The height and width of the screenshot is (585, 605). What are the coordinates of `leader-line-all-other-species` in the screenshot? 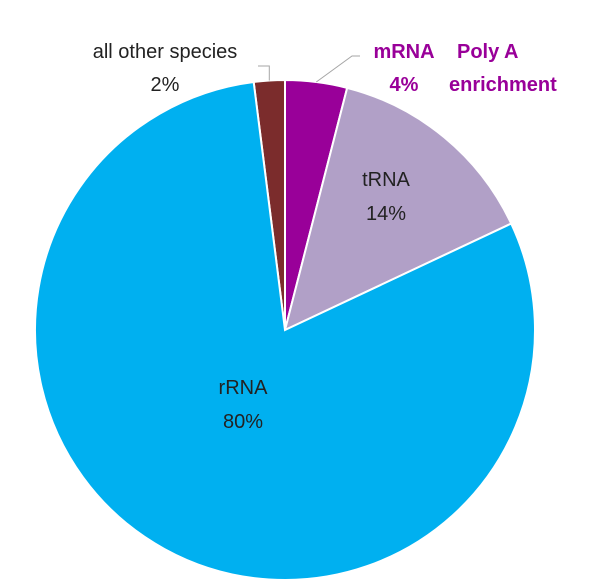 It's located at (264, 73).